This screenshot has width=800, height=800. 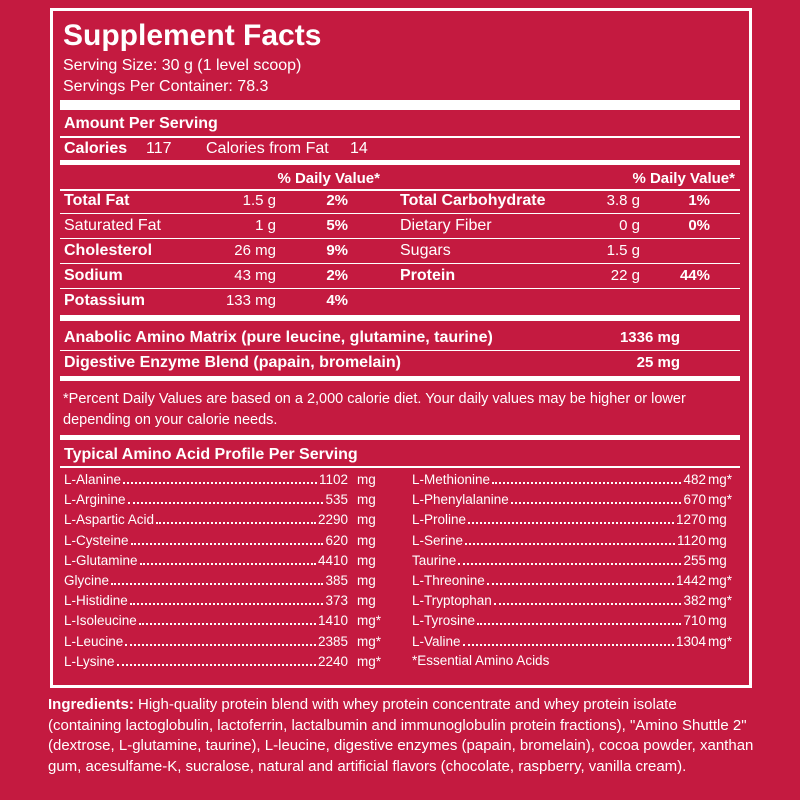 I want to click on amino-row: L-Tryptophan 382, so click(x=559, y=601).